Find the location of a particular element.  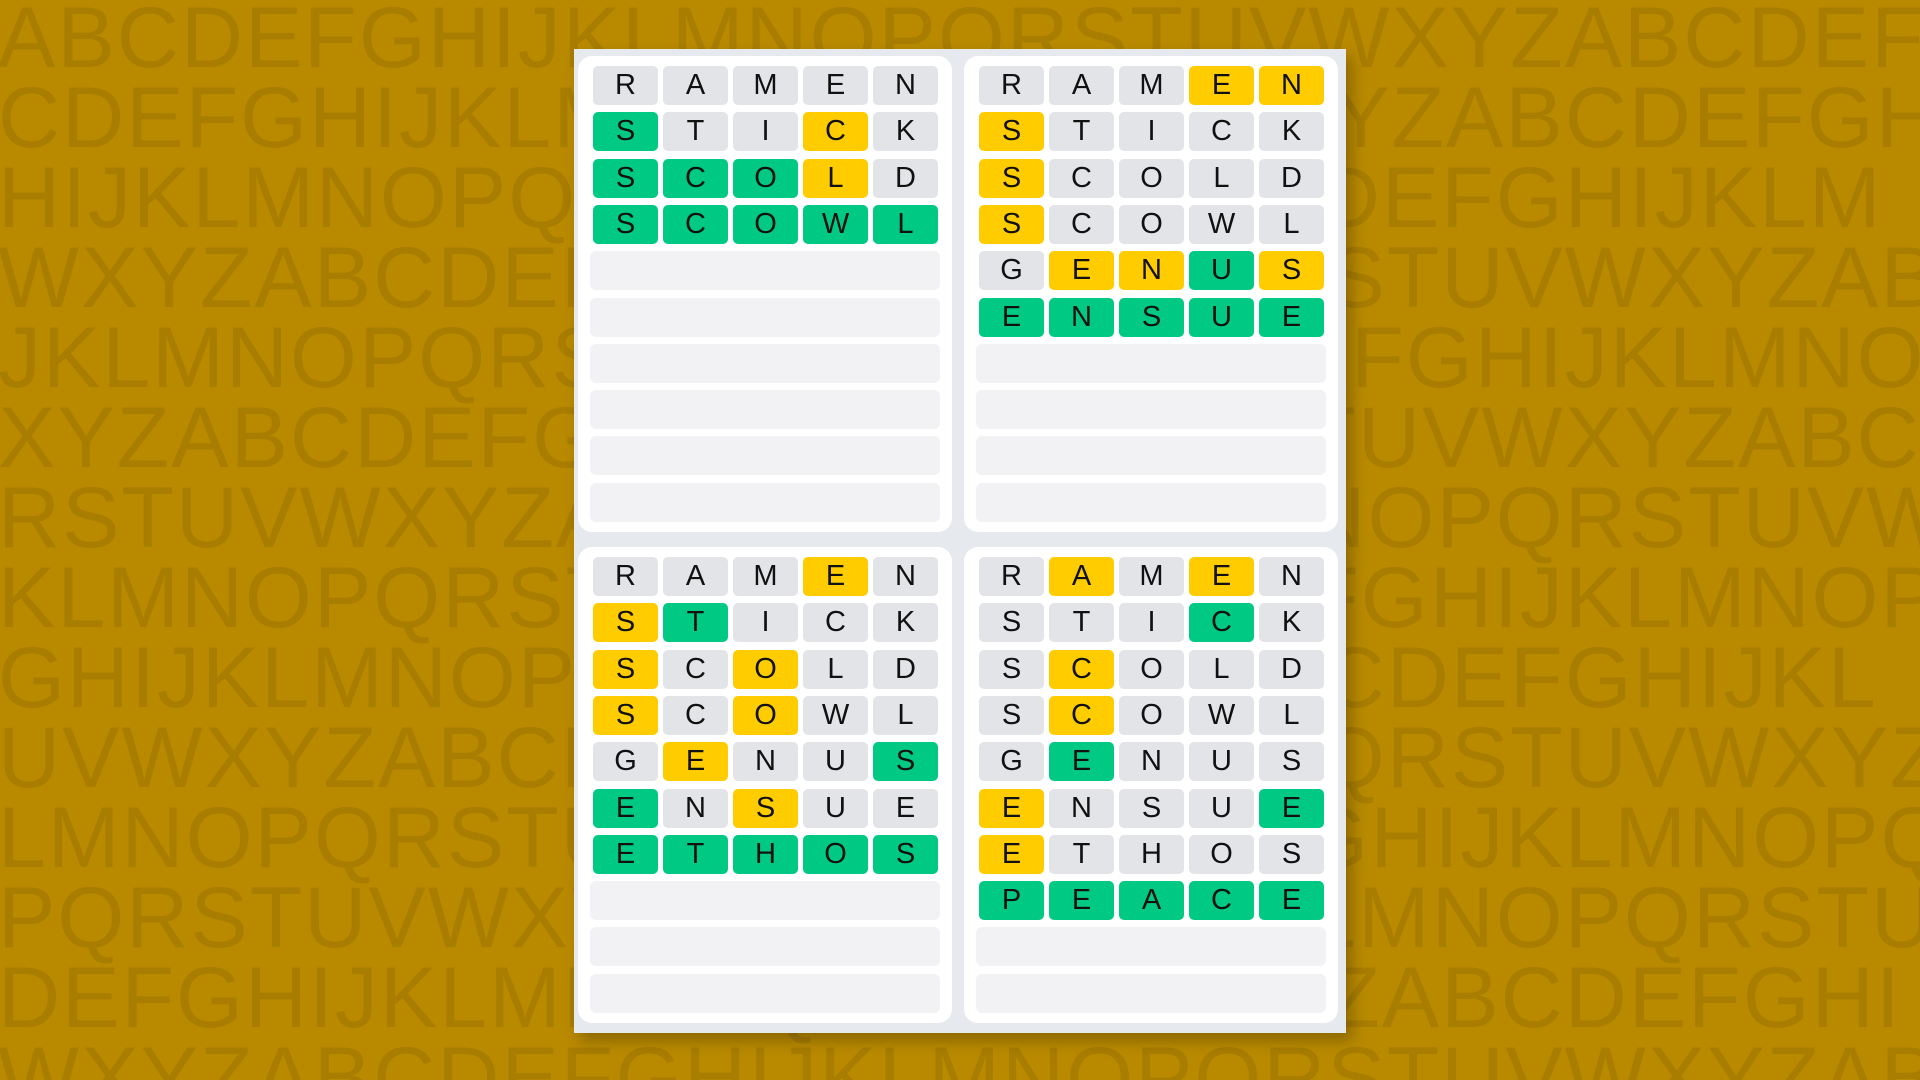

letter-tile: D is located at coordinates (905, 178).